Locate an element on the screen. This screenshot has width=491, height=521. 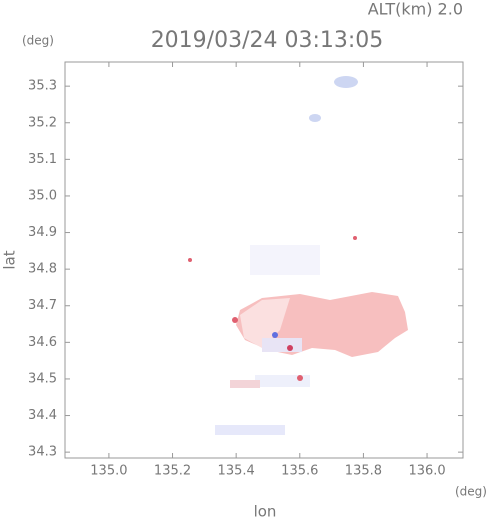
x-unit: (deg) is located at coordinates (471, 492).